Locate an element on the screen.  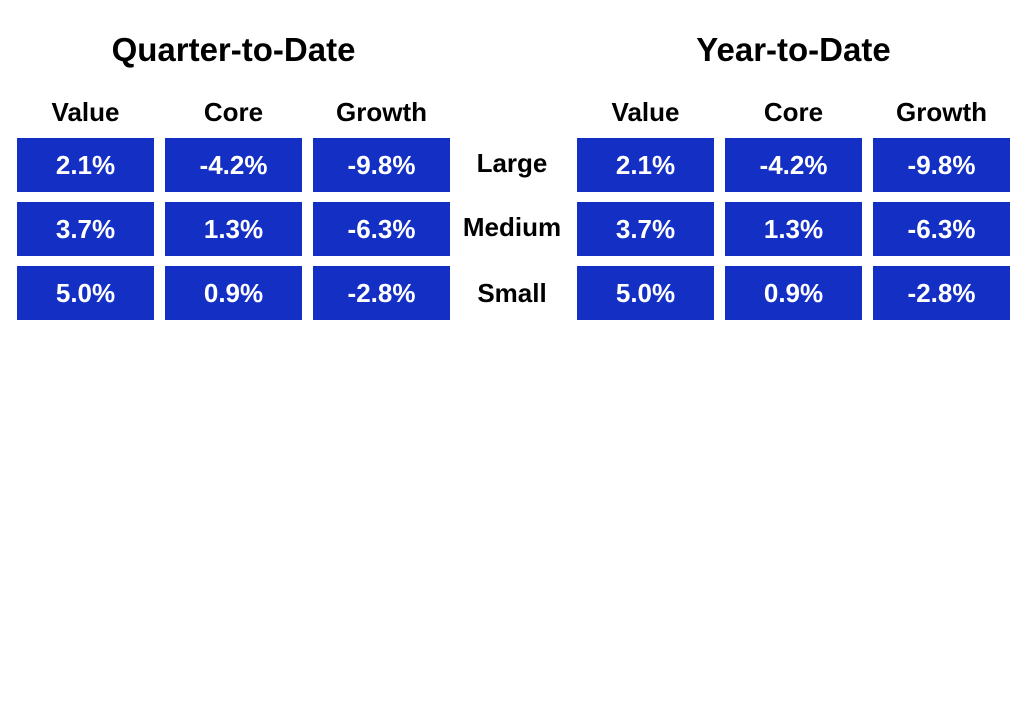
ytd-col-header-value: Value is located at coordinates (645, 112).